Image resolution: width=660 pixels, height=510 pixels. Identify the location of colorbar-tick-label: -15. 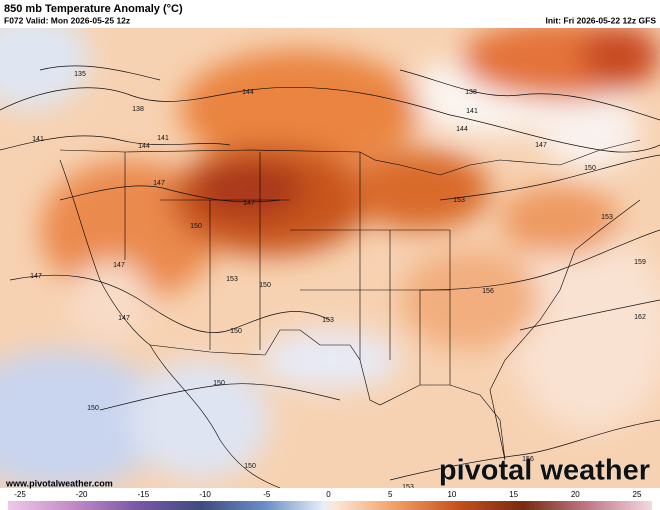
(144, 494).